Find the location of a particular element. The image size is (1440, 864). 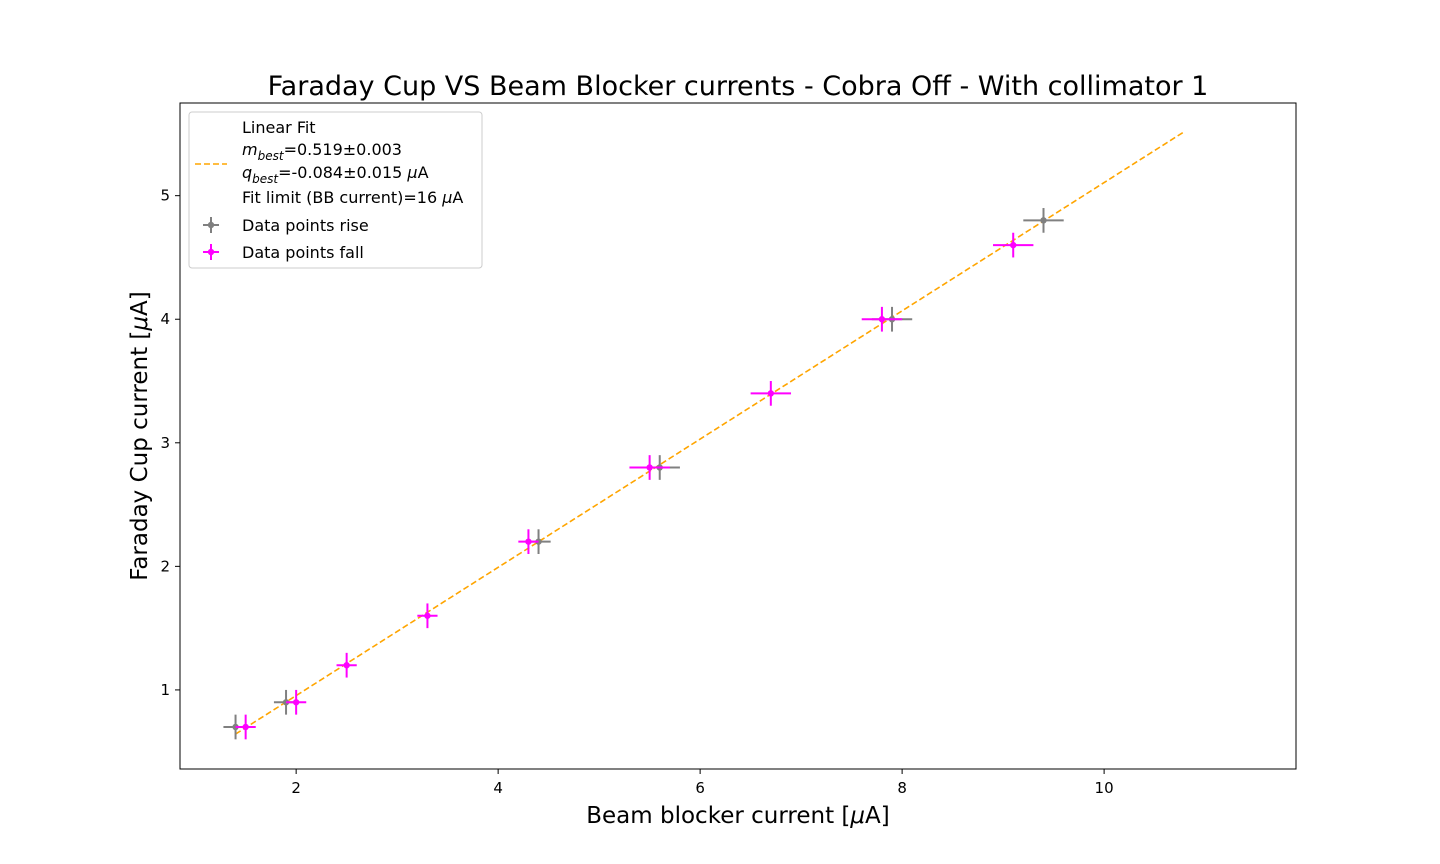

y-ticks: 1 2 3 4 5 is located at coordinates (170, 443).